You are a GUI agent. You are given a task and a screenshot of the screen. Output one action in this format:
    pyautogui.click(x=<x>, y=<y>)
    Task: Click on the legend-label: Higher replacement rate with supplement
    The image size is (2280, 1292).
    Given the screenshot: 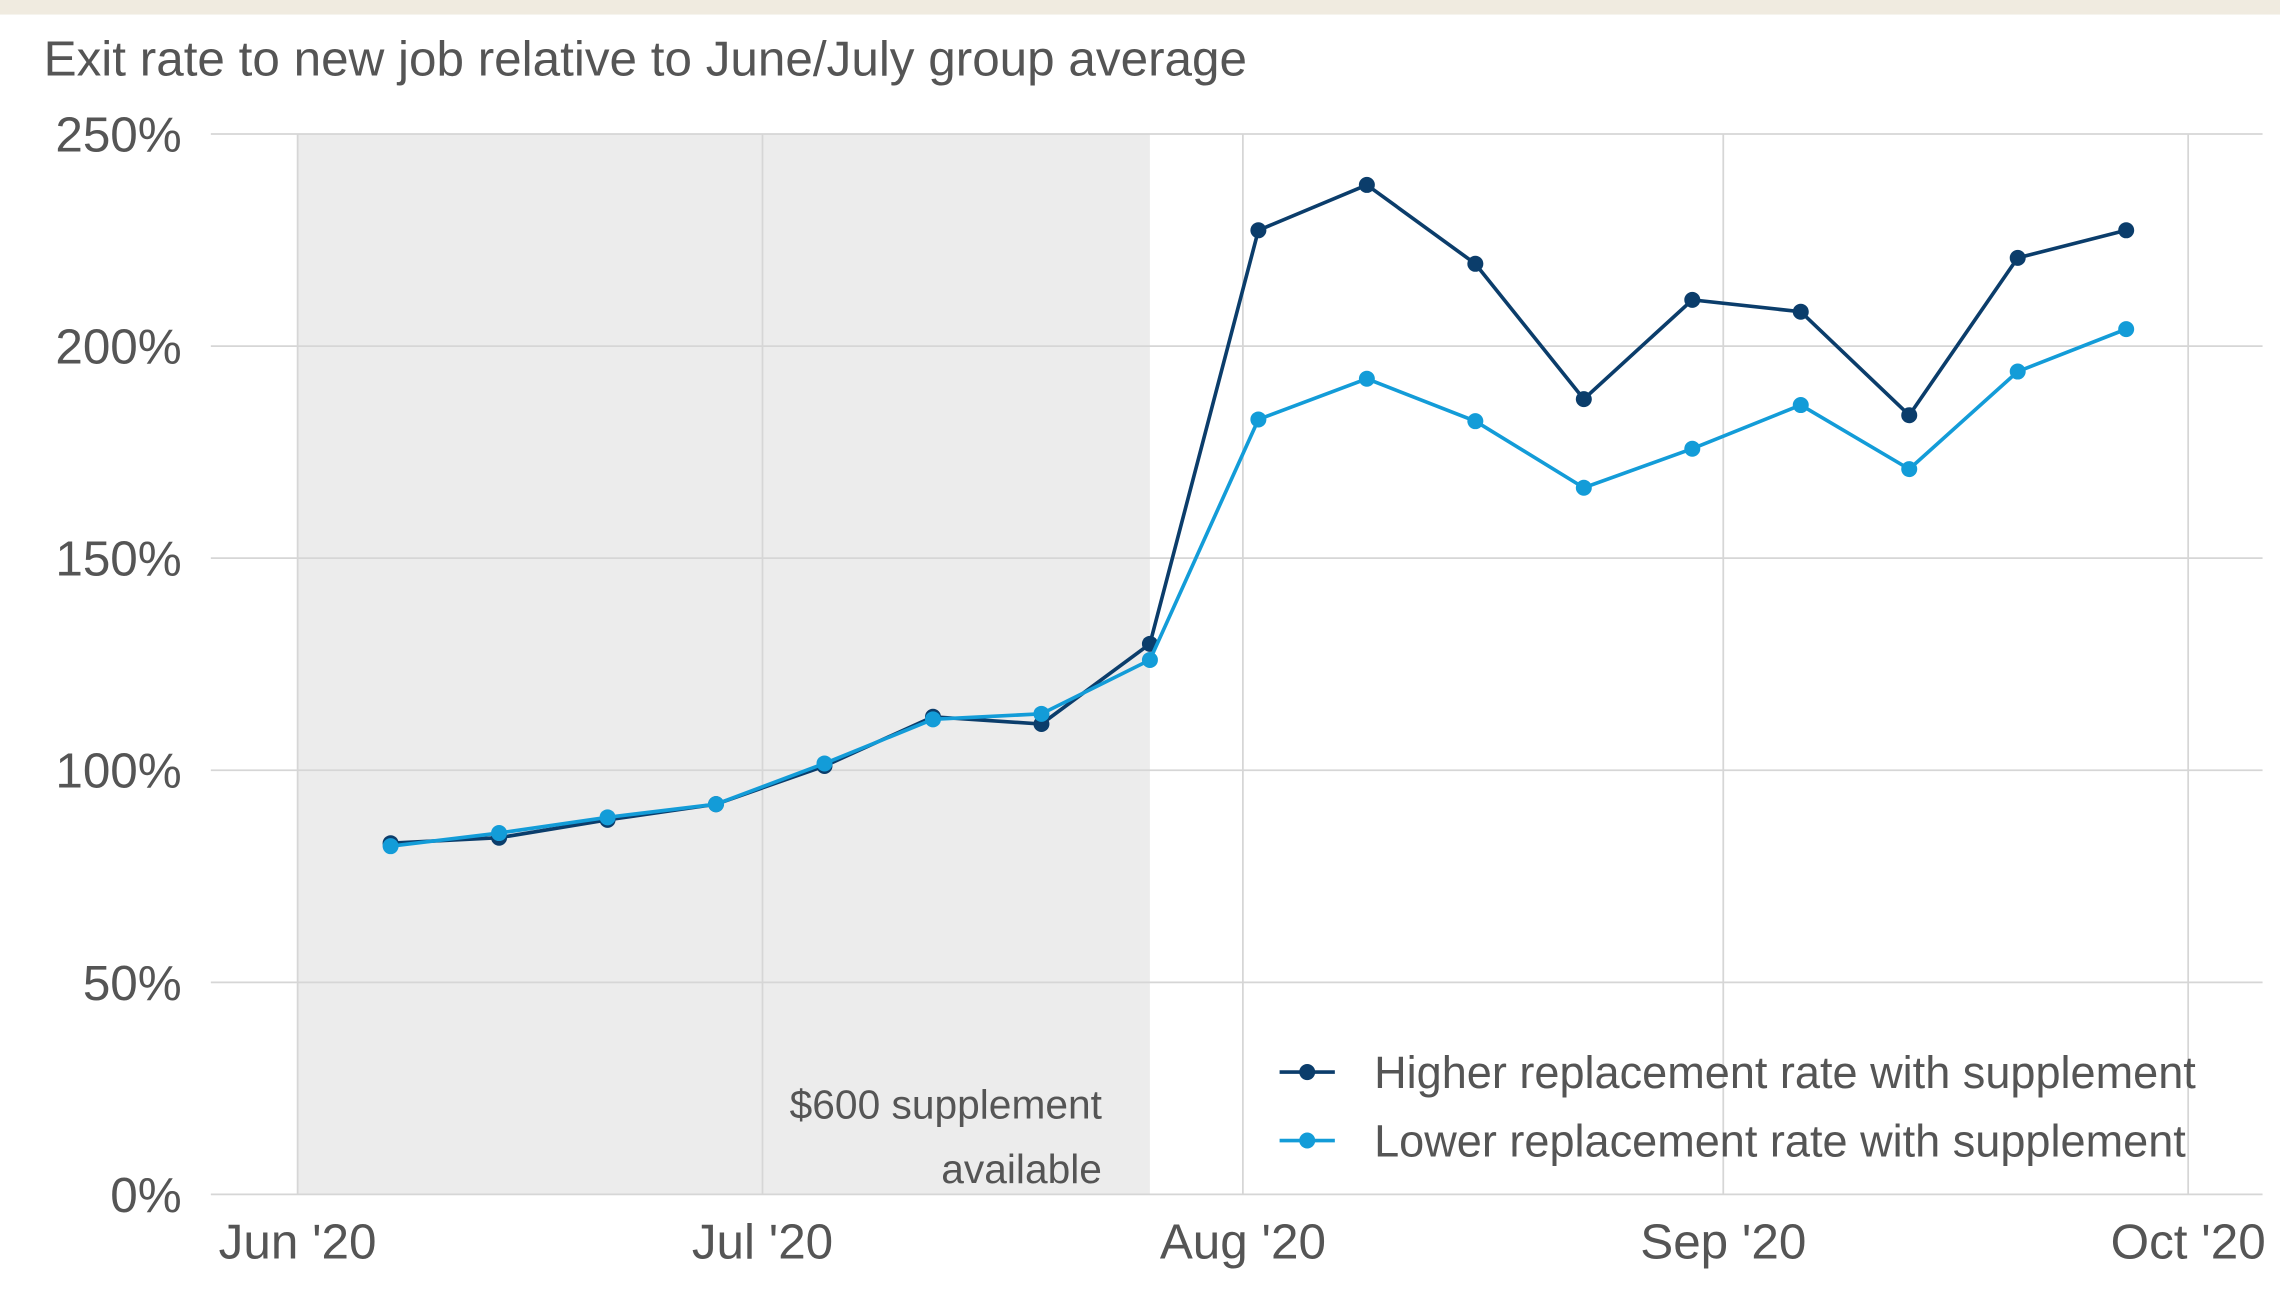 What is the action you would take?
    pyautogui.click(x=1785, y=1072)
    